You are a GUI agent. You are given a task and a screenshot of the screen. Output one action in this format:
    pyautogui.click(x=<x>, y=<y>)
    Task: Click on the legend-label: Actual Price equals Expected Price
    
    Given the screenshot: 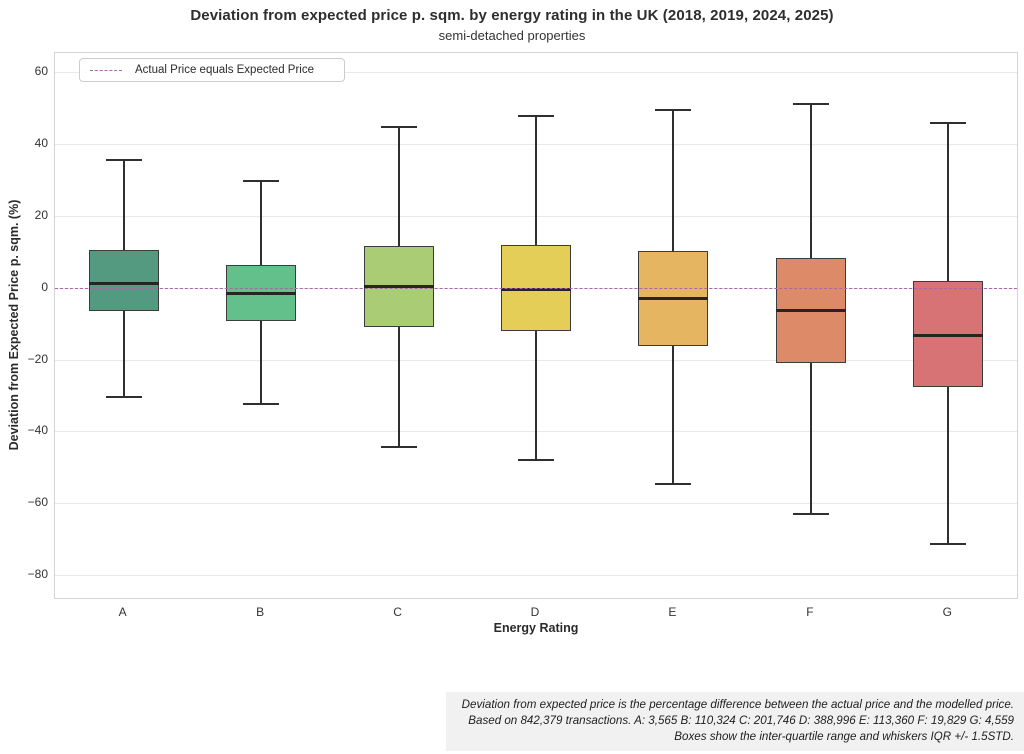 What is the action you would take?
    pyautogui.click(x=224, y=70)
    